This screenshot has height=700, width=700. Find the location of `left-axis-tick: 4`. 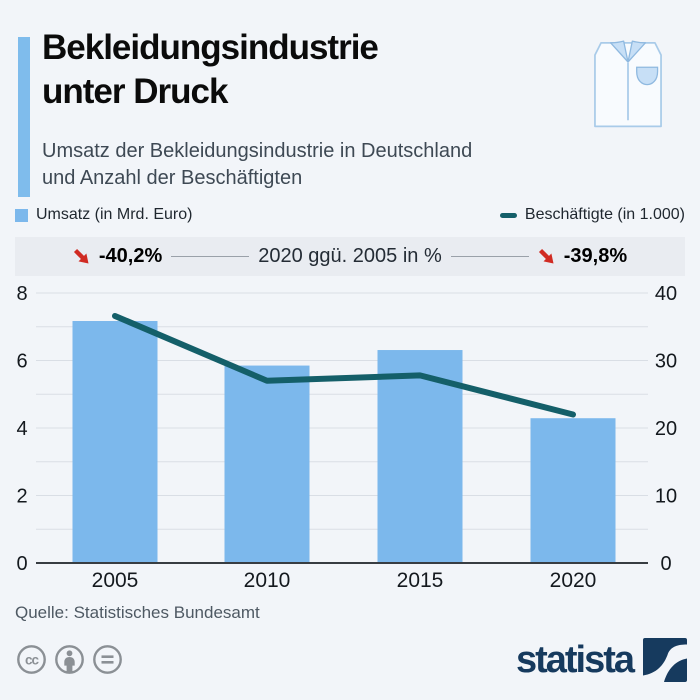

left-axis-tick: 4 is located at coordinates (21, 429).